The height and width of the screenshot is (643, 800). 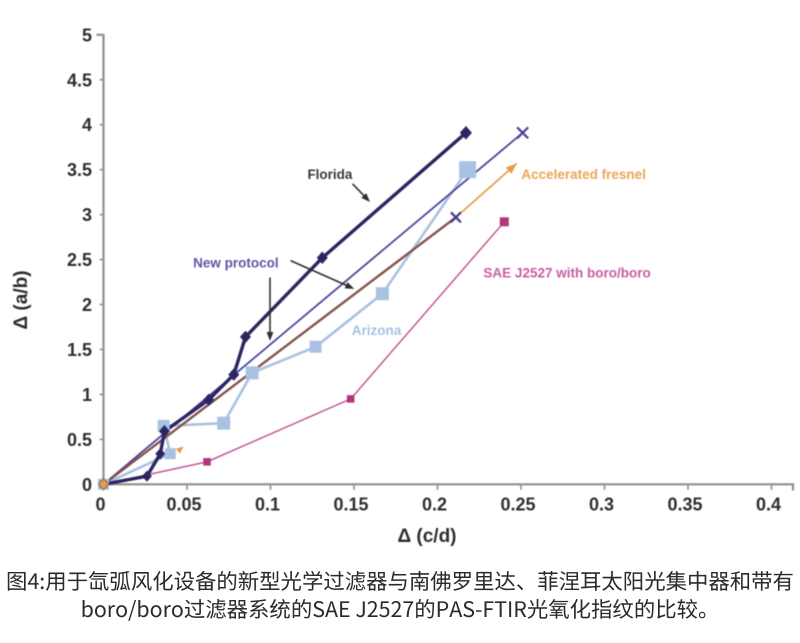 I want to click on y-axis-title: Δ (a/b), so click(x=21, y=299).